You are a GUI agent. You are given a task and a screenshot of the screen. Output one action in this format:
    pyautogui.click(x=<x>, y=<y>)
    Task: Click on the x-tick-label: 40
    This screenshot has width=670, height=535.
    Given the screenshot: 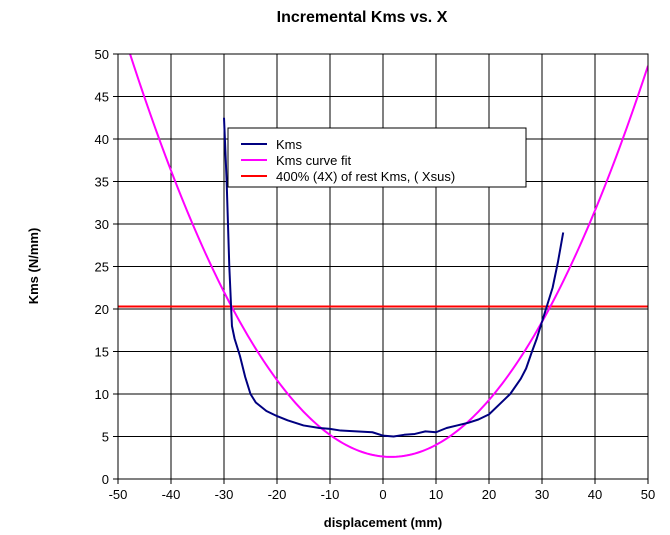 What is the action you would take?
    pyautogui.click(x=595, y=494)
    